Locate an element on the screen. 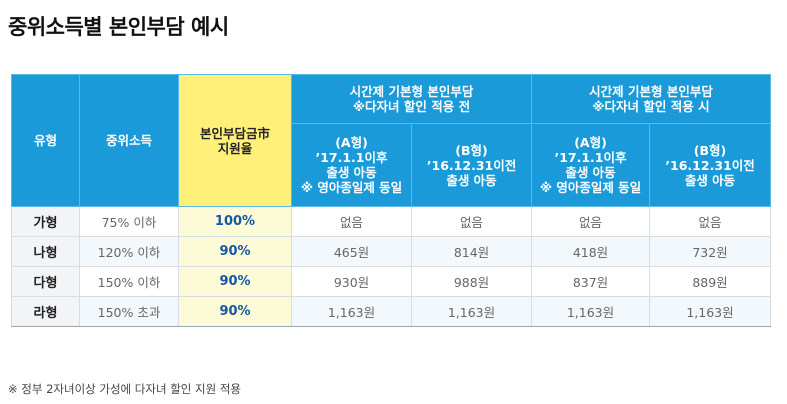 Image resolution: width=787 pixels, height=404 pixels. row-income: 75% 이하 is located at coordinates (129, 221).